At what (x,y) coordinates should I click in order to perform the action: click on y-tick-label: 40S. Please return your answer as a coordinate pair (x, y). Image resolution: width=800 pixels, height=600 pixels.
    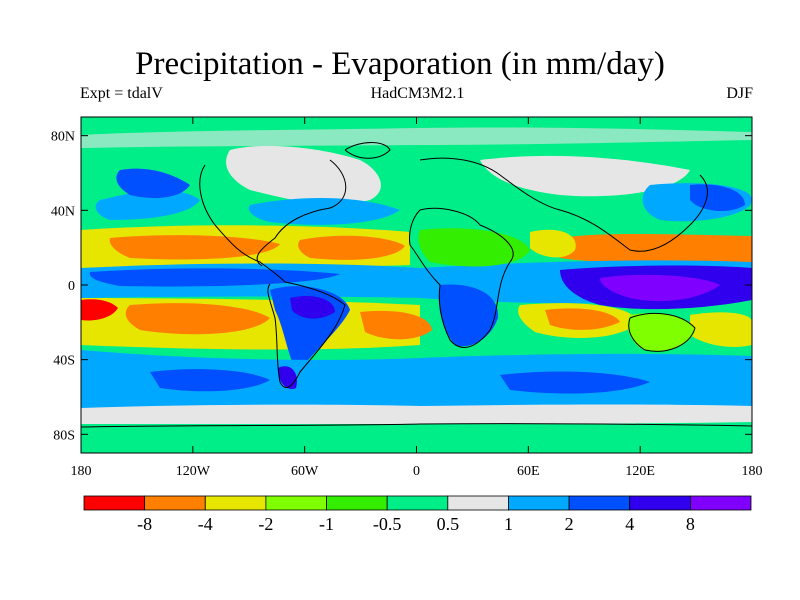
    Looking at the image, I should click on (64, 361).